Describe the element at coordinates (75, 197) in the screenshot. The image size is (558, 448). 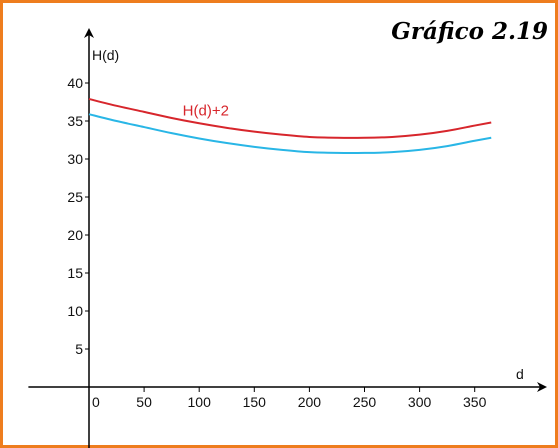
I see `y-tick-label: 25` at that location.